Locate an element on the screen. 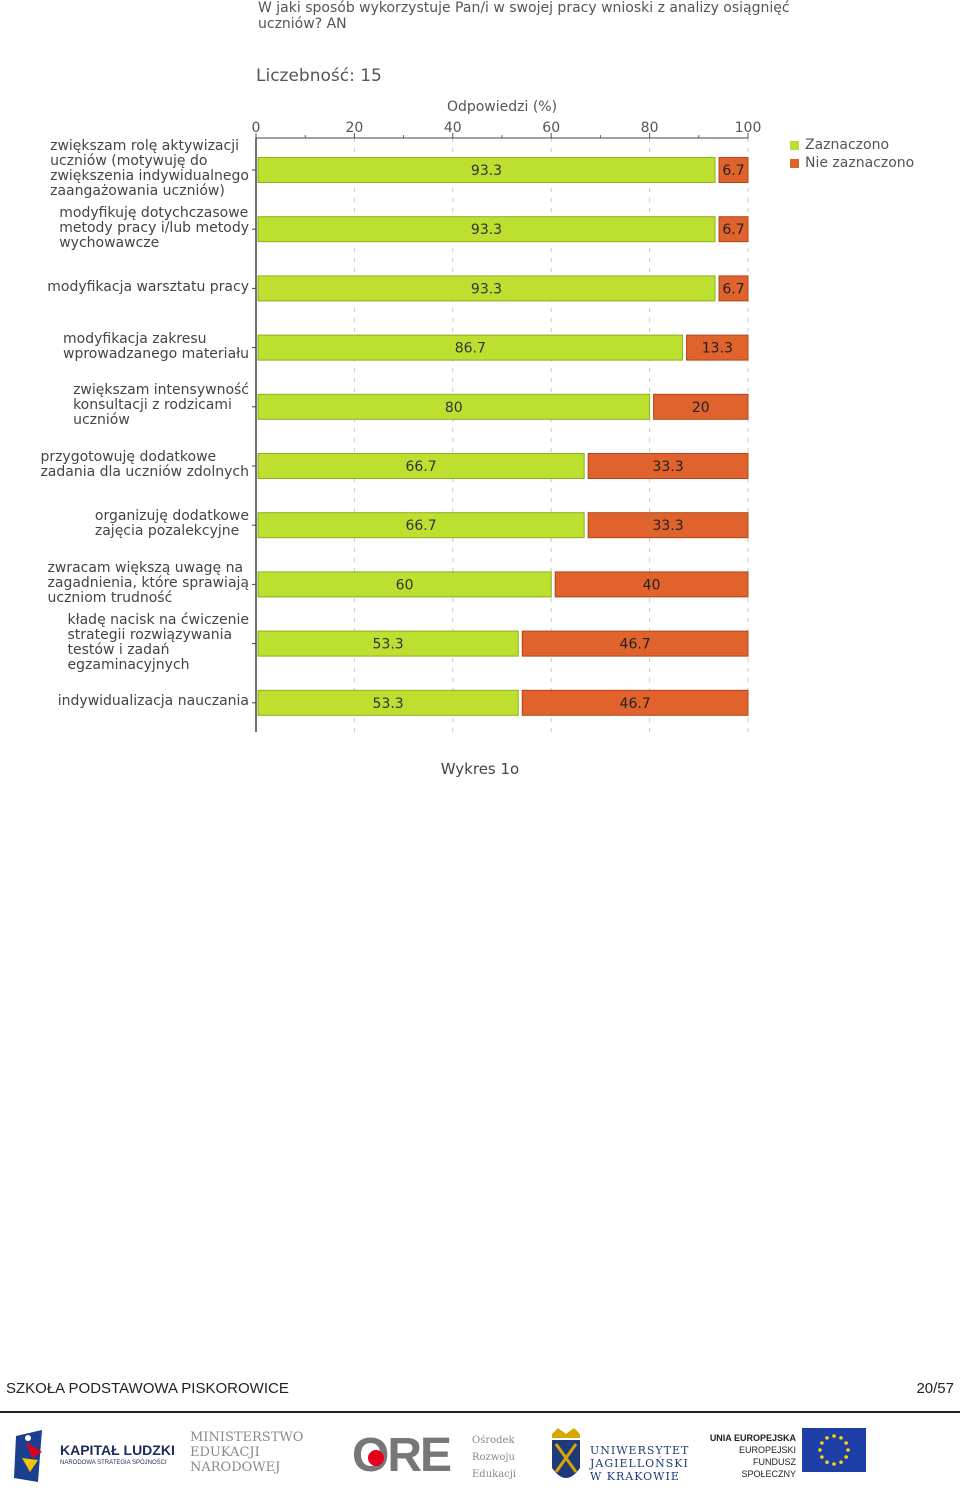 The image size is (960, 1500). logo-kapital-text: KAPITAŁ LUDZKI is located at coordinates (117, 1450).